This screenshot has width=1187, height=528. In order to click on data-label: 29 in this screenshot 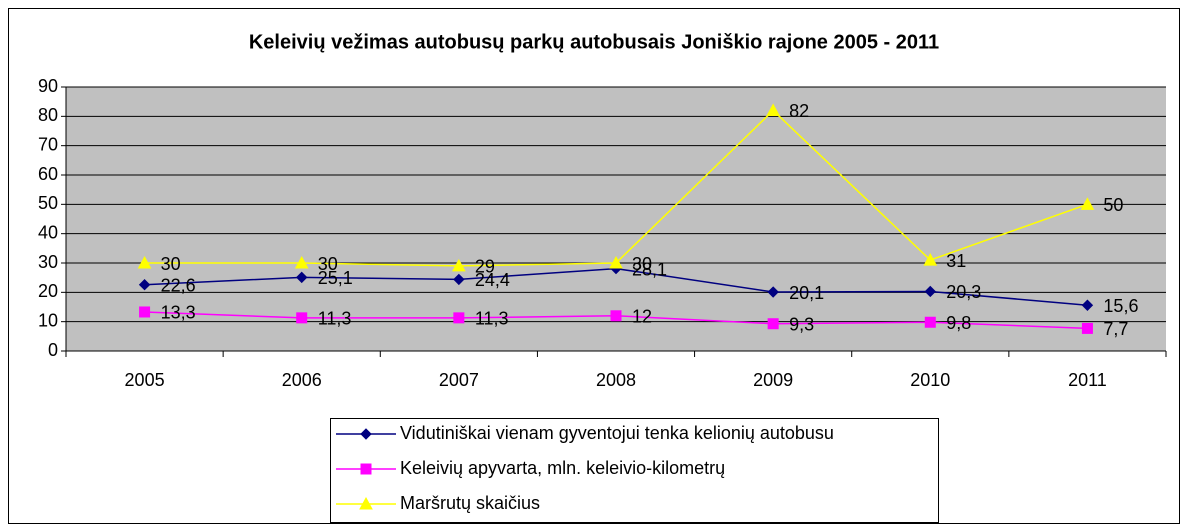, I will do `click(485, 267)`.